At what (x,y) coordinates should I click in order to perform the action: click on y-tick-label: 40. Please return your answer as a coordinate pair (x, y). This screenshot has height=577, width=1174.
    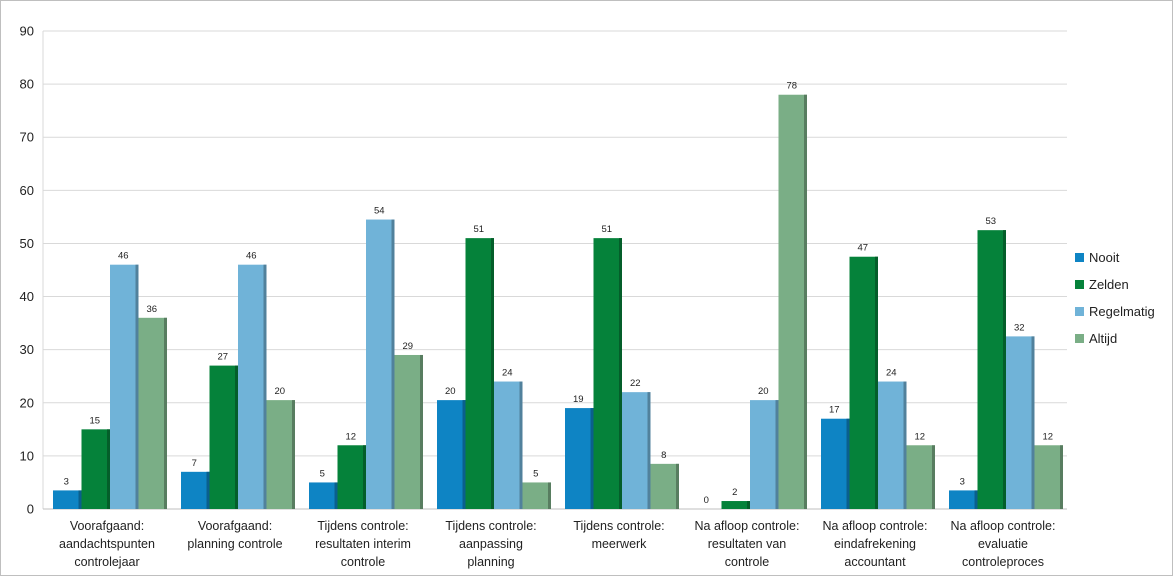
    Looking at the image, I should click on (27, 296).